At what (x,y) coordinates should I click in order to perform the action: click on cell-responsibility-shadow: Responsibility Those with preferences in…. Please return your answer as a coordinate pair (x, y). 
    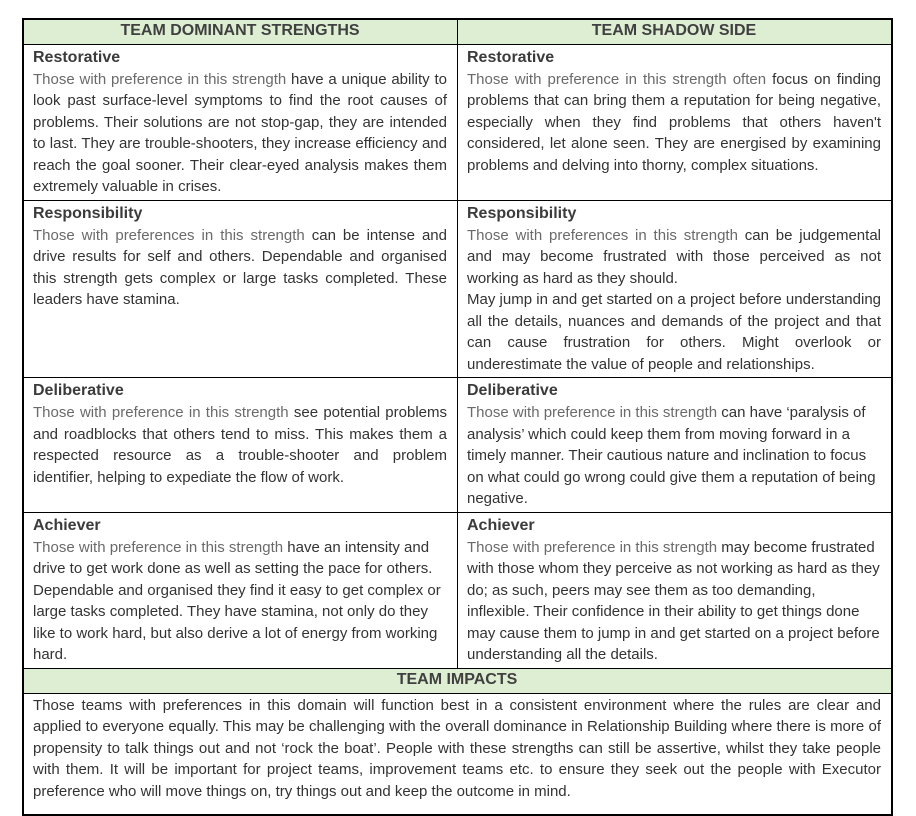
    Looking at the image, I should click on (675, 288).